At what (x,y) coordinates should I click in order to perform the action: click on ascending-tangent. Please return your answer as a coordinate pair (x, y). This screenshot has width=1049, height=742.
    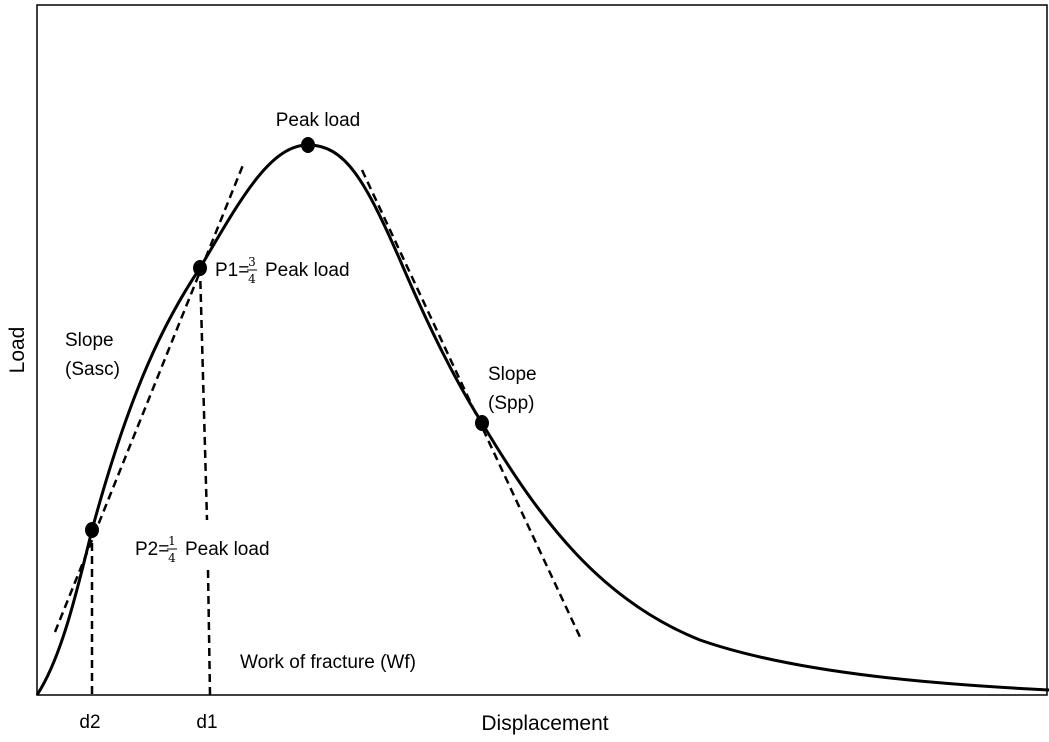
    Looking at the image, I should click on (149, 398).